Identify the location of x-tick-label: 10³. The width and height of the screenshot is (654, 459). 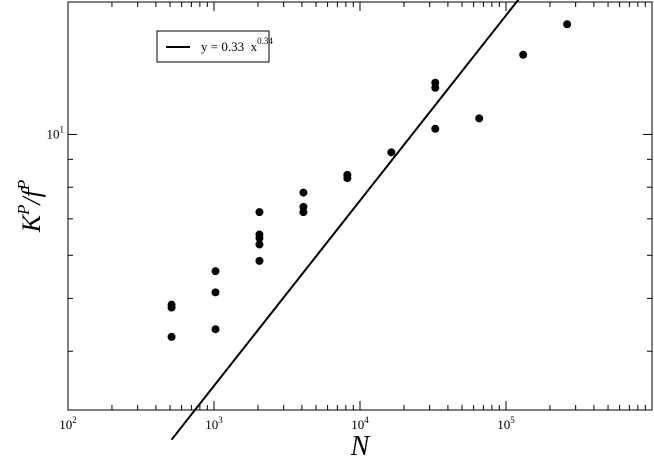
(214, 423).